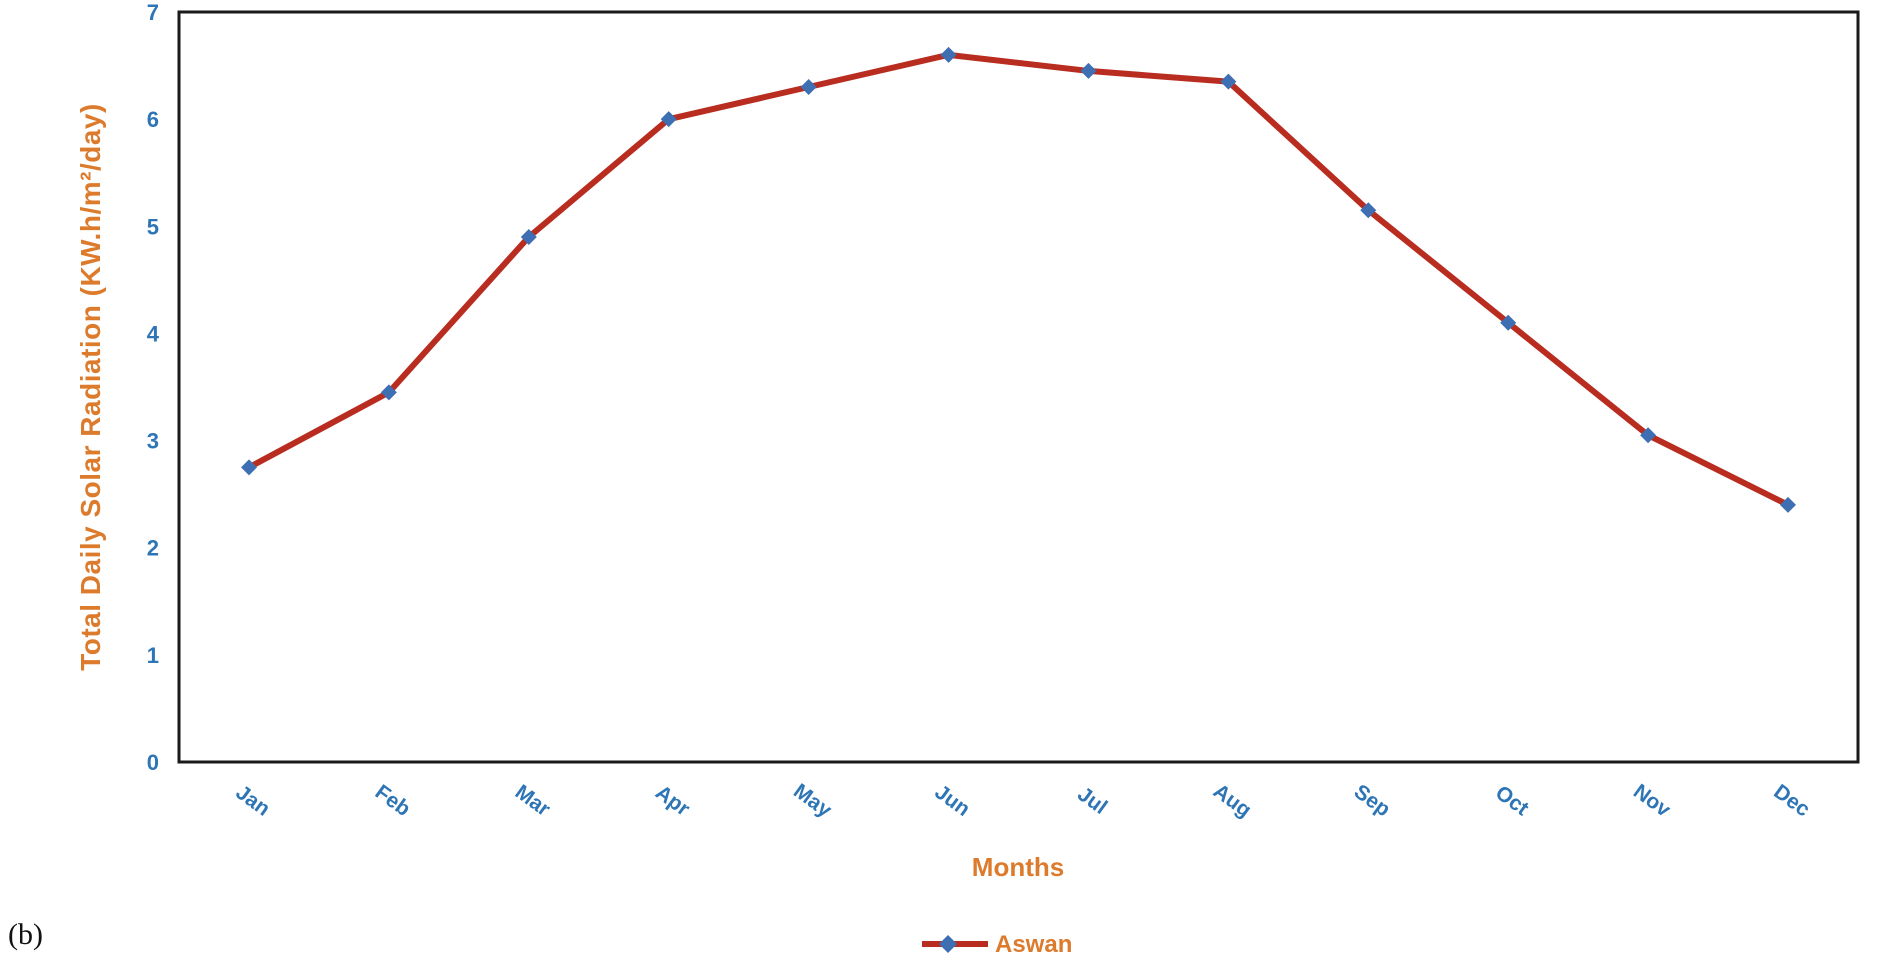 This screenshot has height=978, width=1894. Describe the element at coordinates (393, 800) in the screenshot. I see `x-tick-label: Feb` at that location.